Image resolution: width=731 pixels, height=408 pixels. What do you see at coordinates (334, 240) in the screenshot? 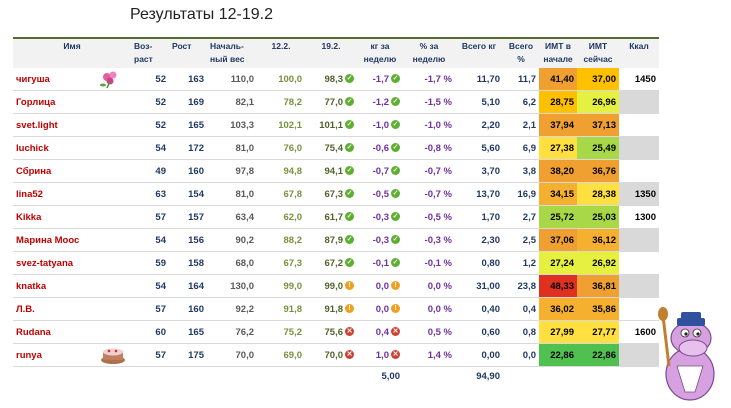
I see `row-w19-value: 87,9` at bounding box center [334, 240].